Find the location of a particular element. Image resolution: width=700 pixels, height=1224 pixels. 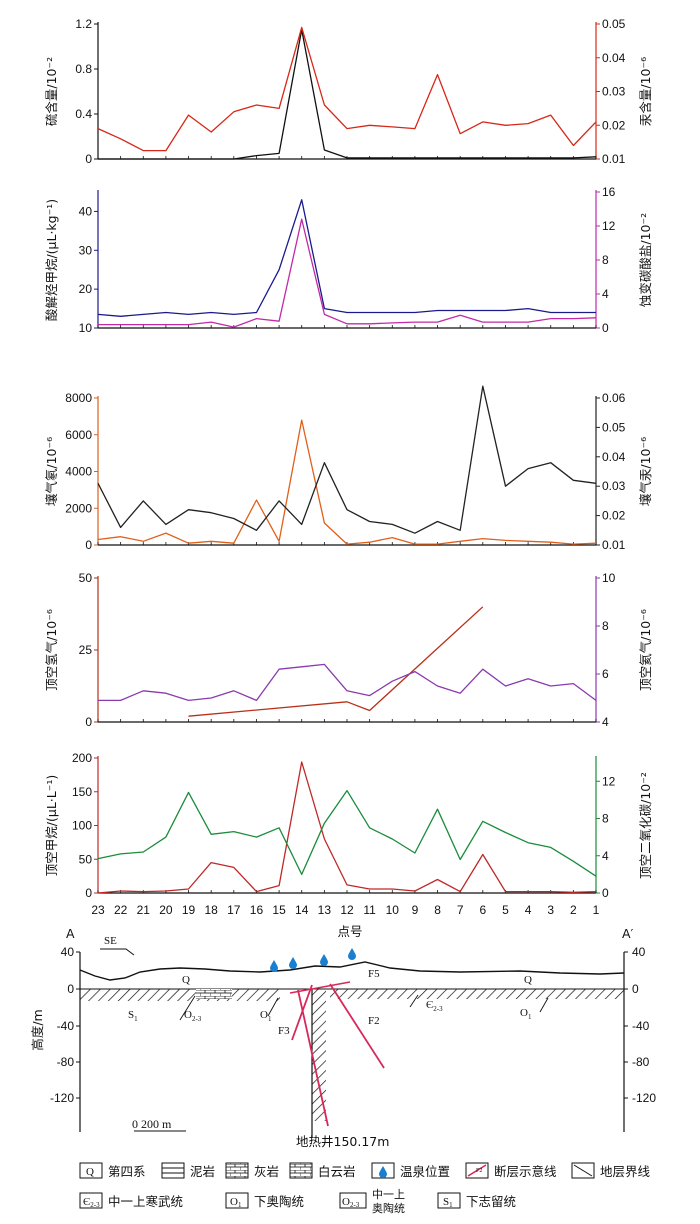

direction-arrow is located at coordinates (117, 952).